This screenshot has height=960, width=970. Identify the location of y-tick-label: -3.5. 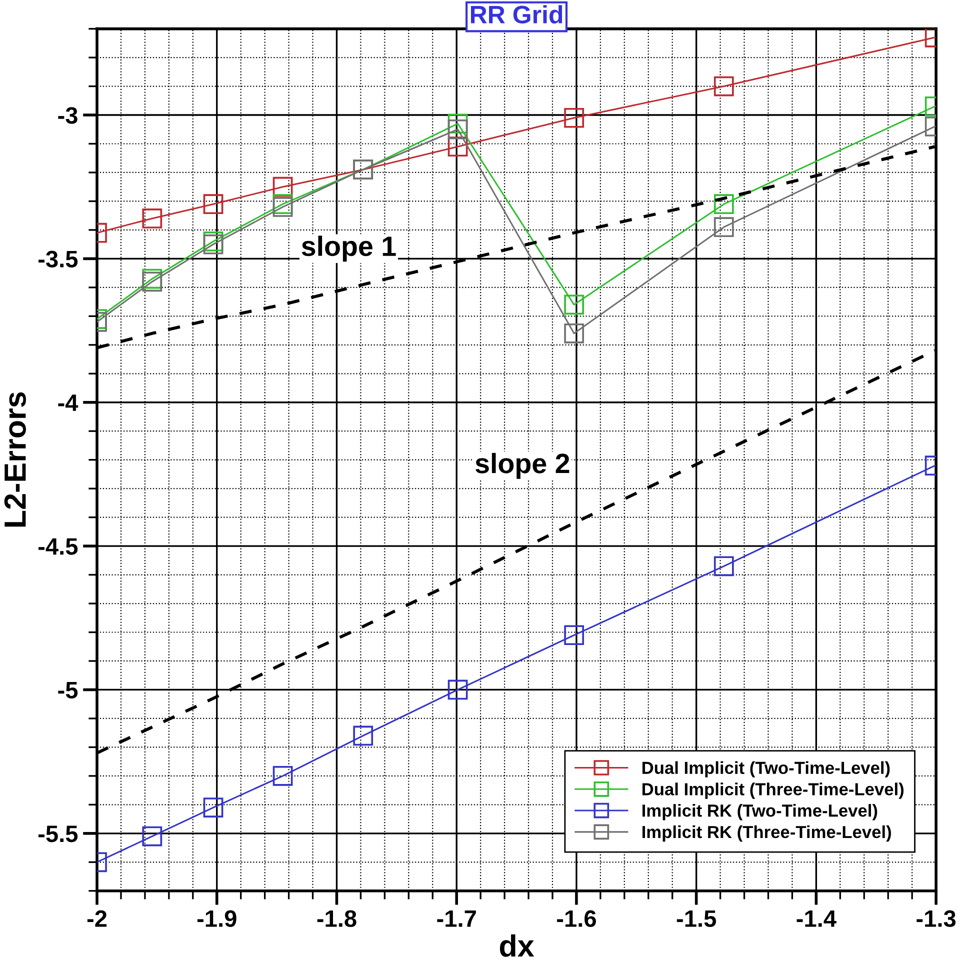
(58, 259).